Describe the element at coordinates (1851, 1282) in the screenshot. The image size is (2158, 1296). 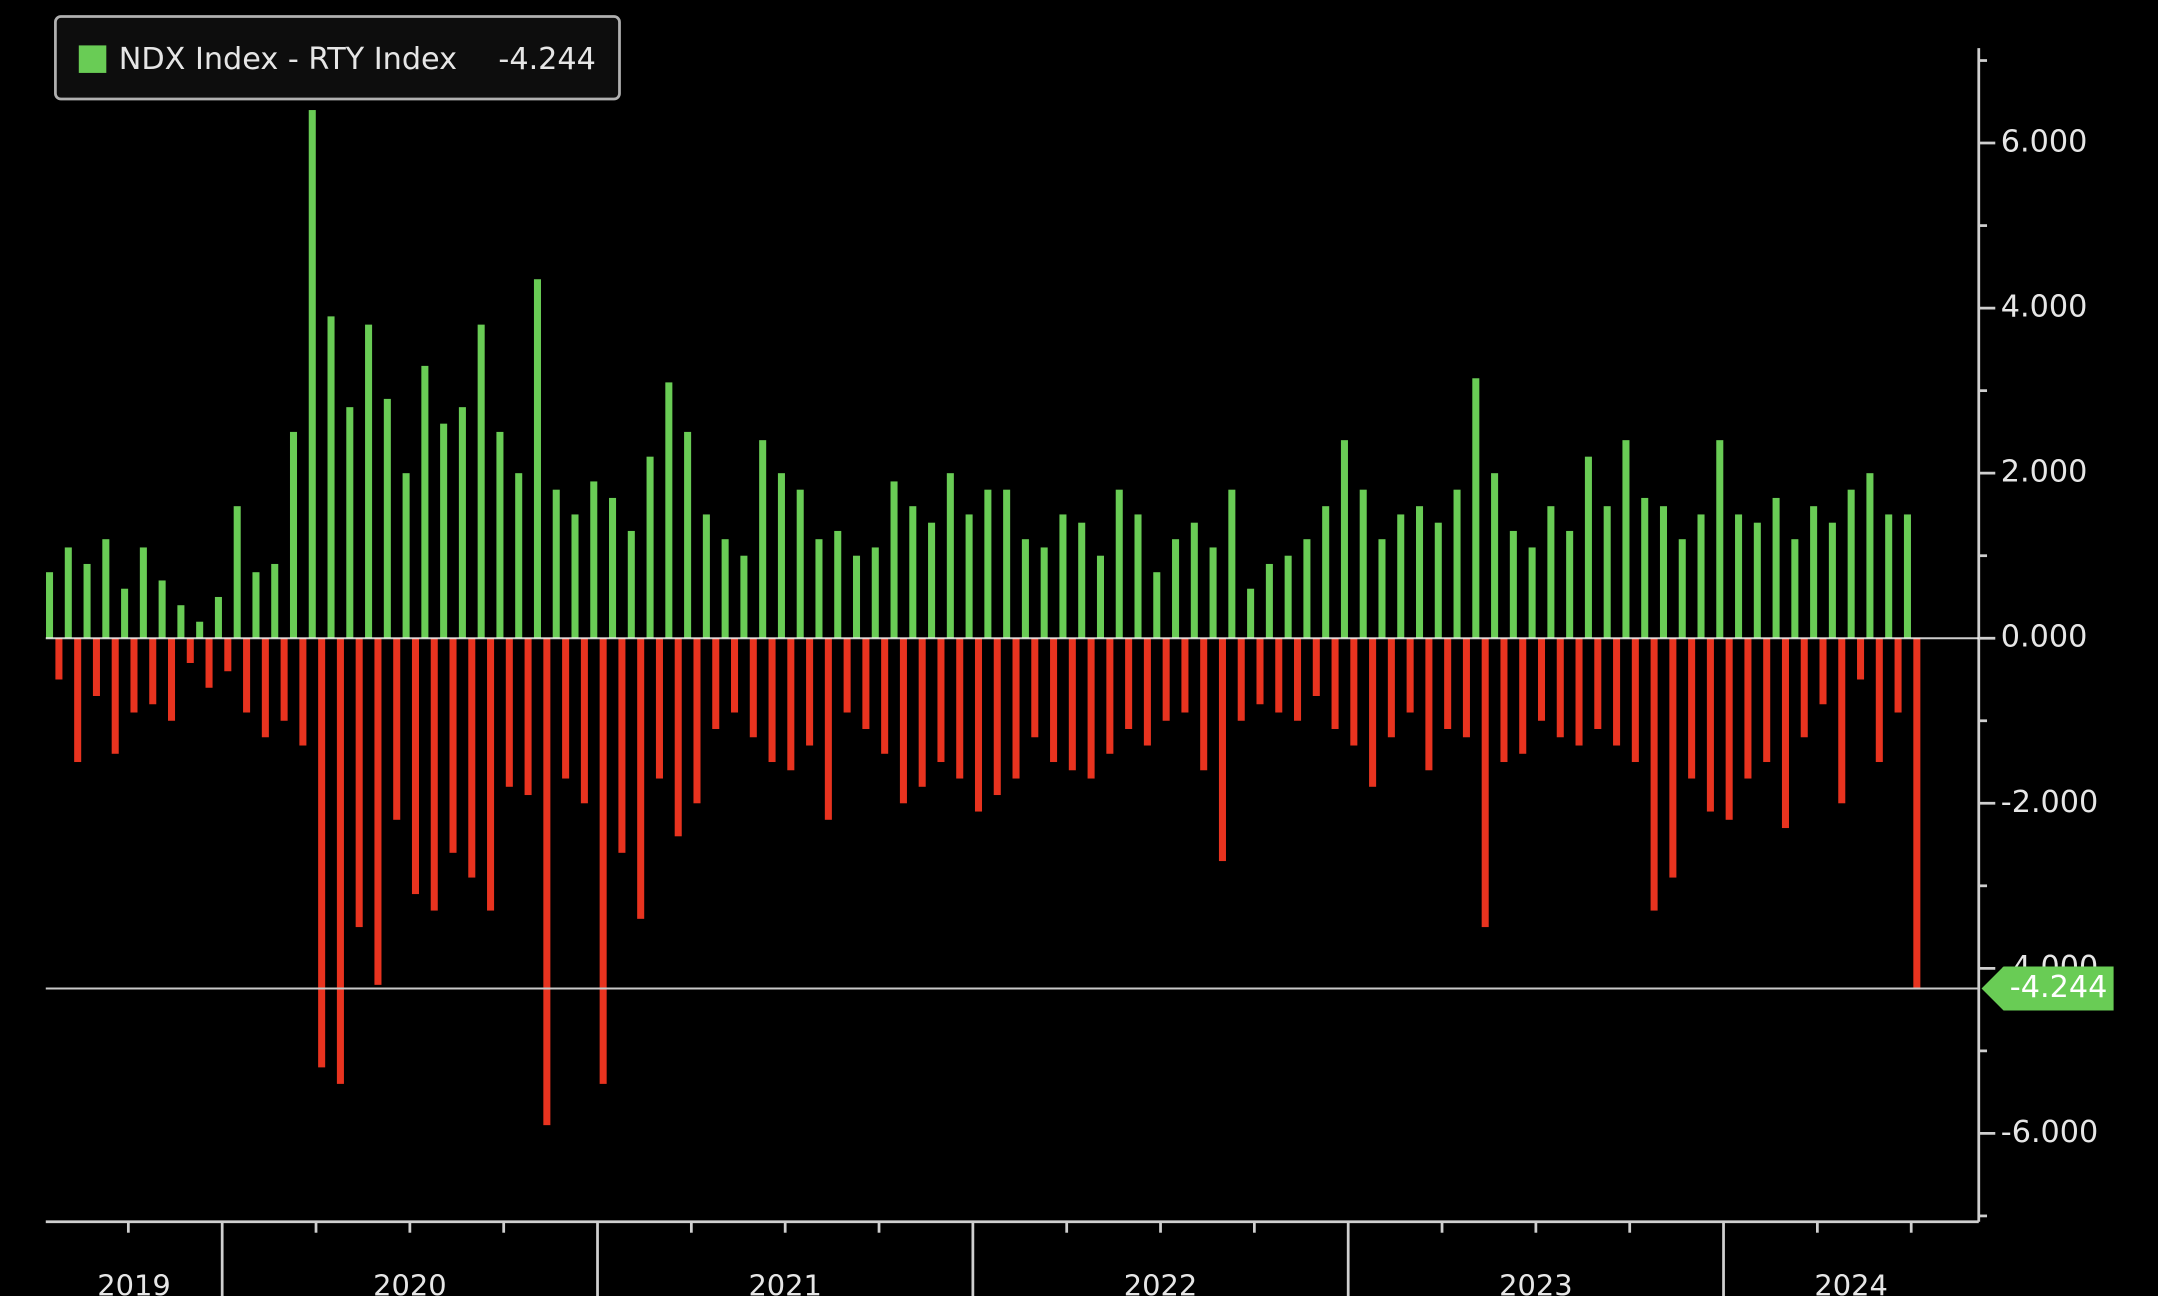
I see `x-tick-label: 2024` at that location.